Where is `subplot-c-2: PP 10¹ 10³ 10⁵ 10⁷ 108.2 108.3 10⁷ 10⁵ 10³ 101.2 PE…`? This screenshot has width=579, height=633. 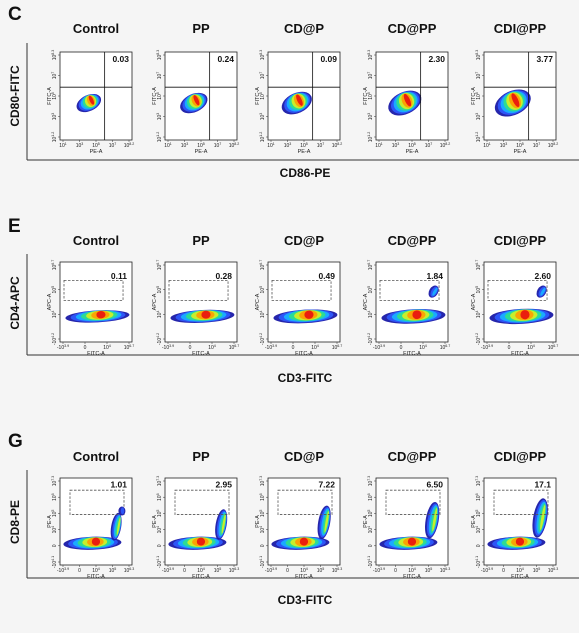 subplot-c-2: PP 10¹ 10³ 10⁵ 10⁷ 108.2 108.3 10⁷ 10⁵ 10³ 101.2 PE… is located at coordinates (195, 88).